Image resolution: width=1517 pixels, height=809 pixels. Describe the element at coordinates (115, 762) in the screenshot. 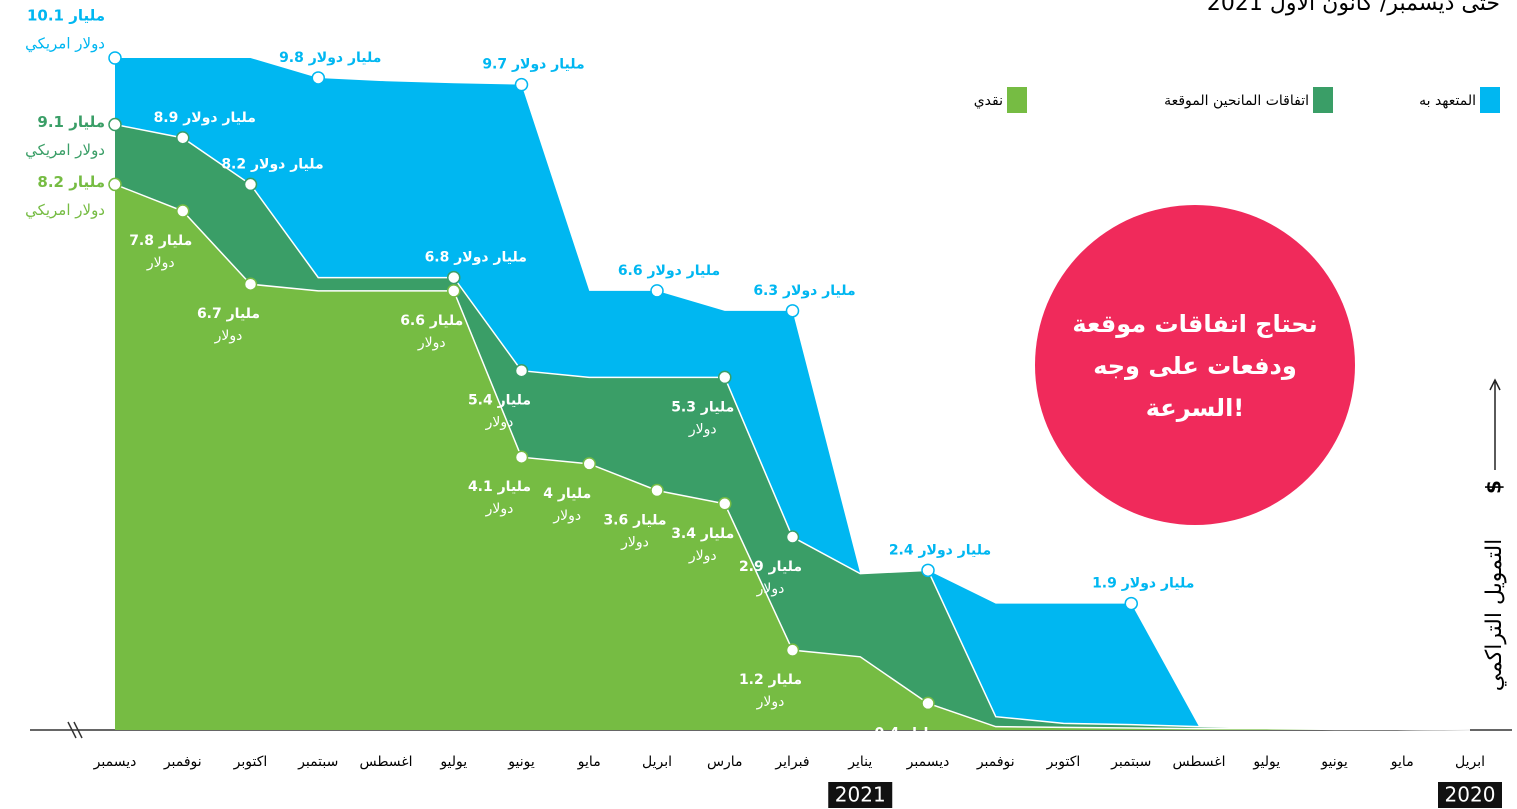

I see `x-tick-label: ديسمبر` at that location.